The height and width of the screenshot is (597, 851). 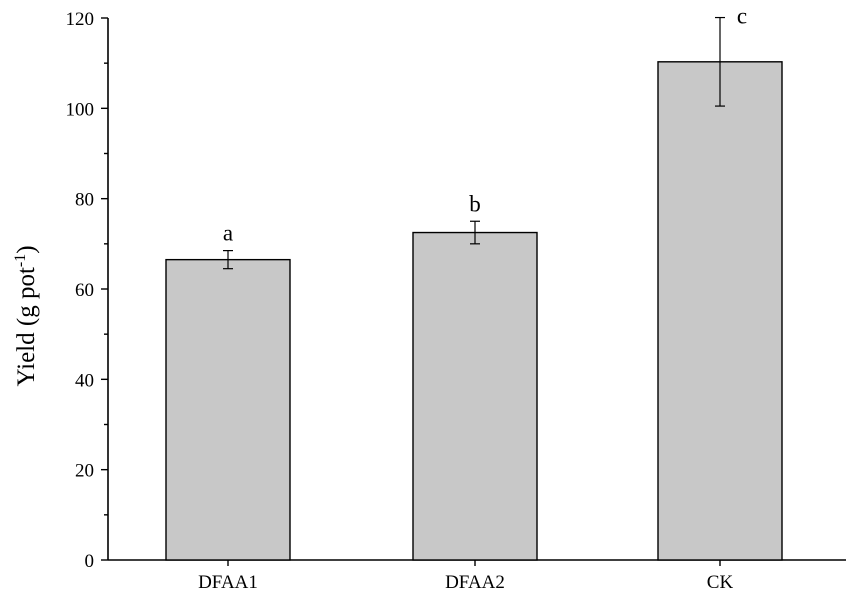 What do you see at coordinates (26, 249) in the screenshot?
I see `y-axis-title-close: )` at bounding box center [26, 249].